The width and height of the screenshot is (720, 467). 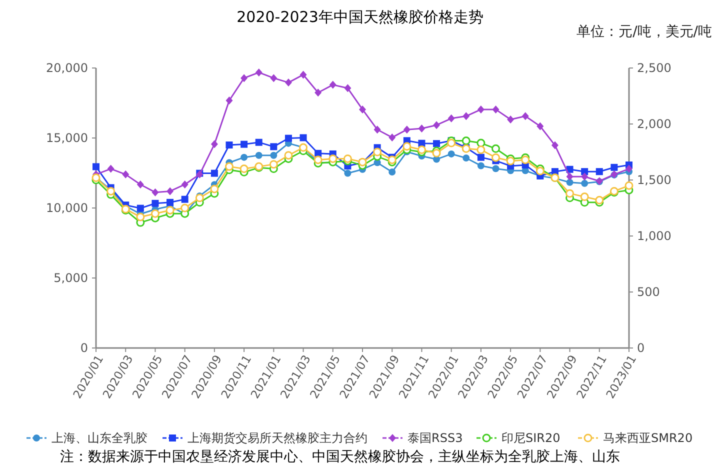 I want to click on y-tick-label: 0, so click(x=84, y=348).